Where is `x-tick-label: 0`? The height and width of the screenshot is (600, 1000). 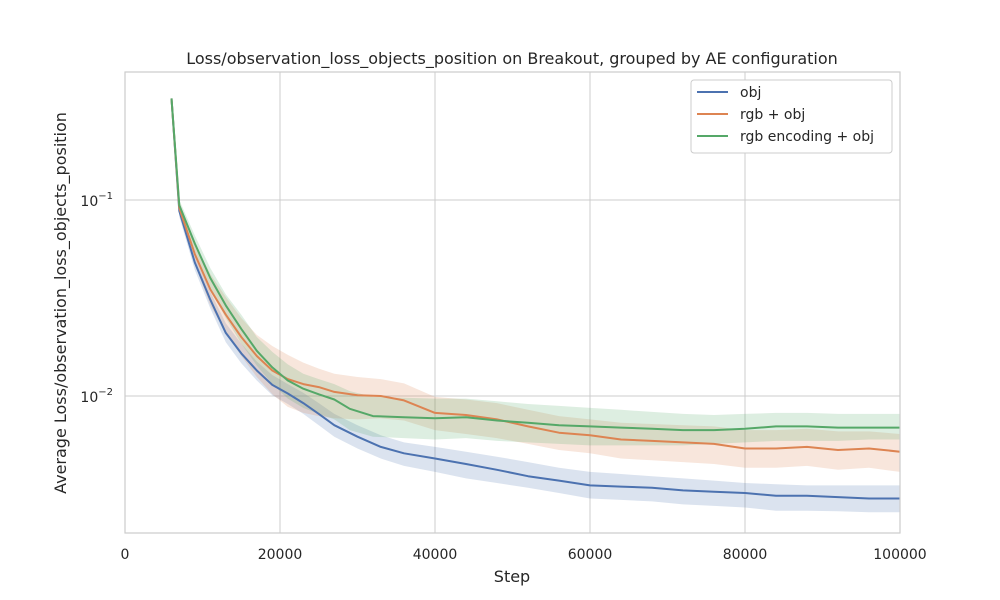
x-tick-label: 0 is located at coordinates (125, 555).